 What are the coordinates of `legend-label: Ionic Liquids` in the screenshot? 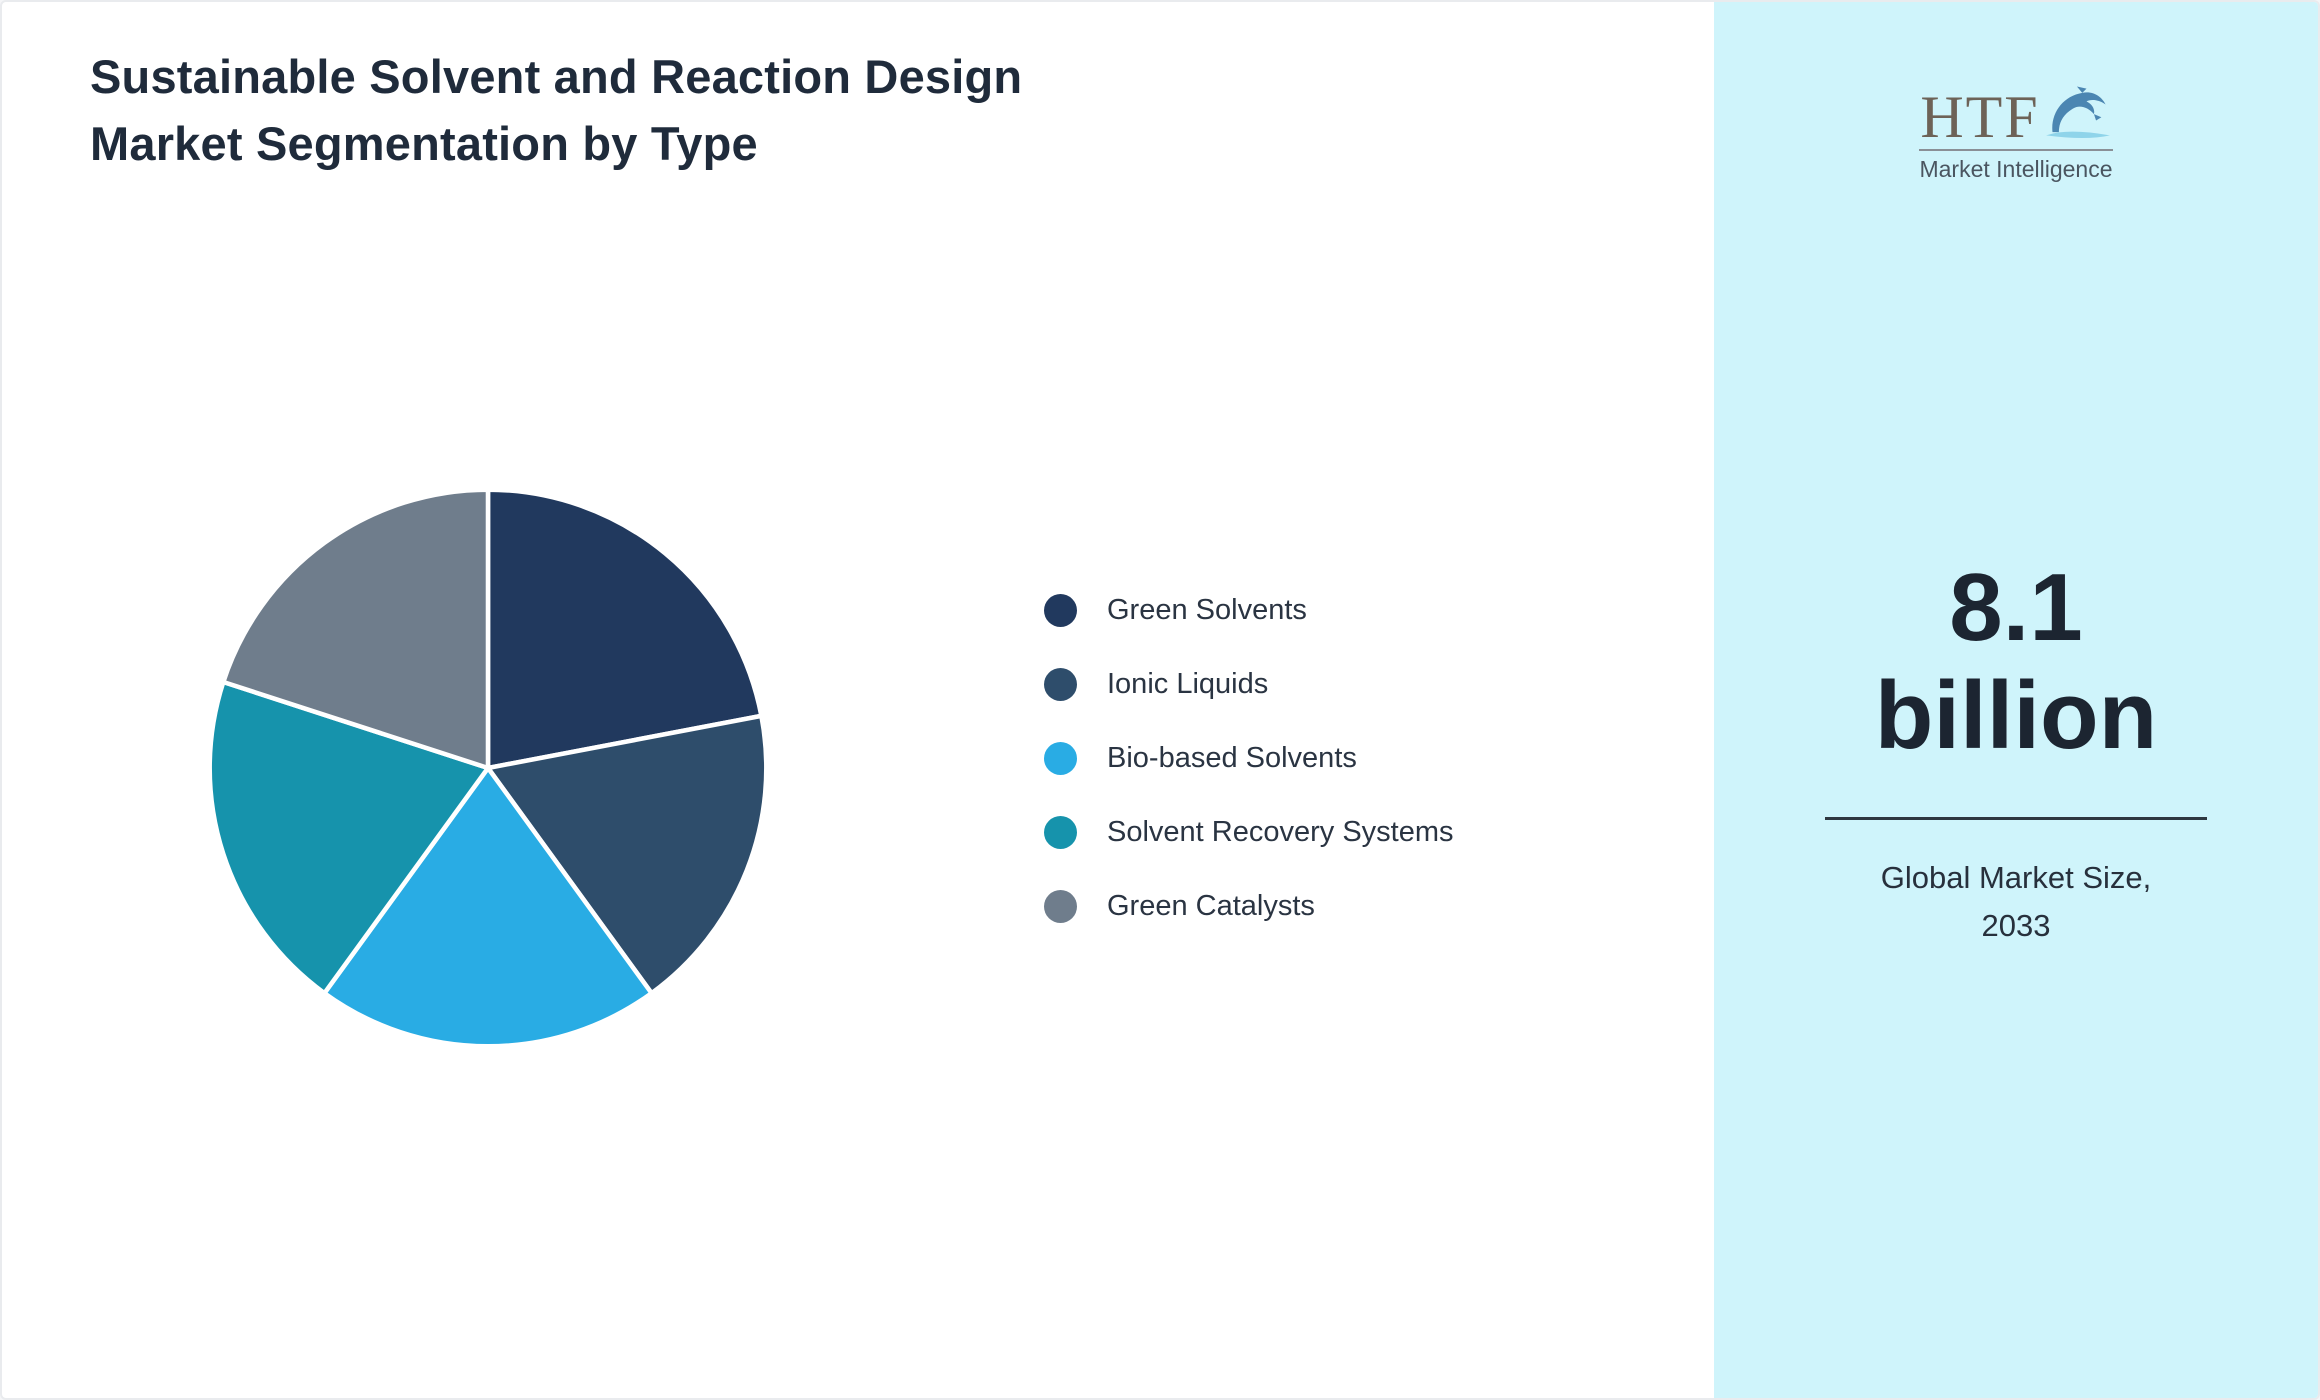 It's located at (1188, 684).